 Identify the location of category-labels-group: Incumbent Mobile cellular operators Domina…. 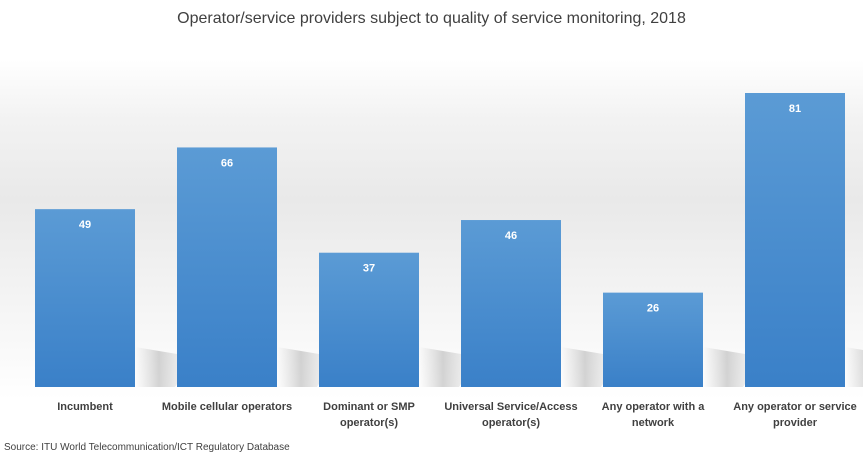
(457, 415).